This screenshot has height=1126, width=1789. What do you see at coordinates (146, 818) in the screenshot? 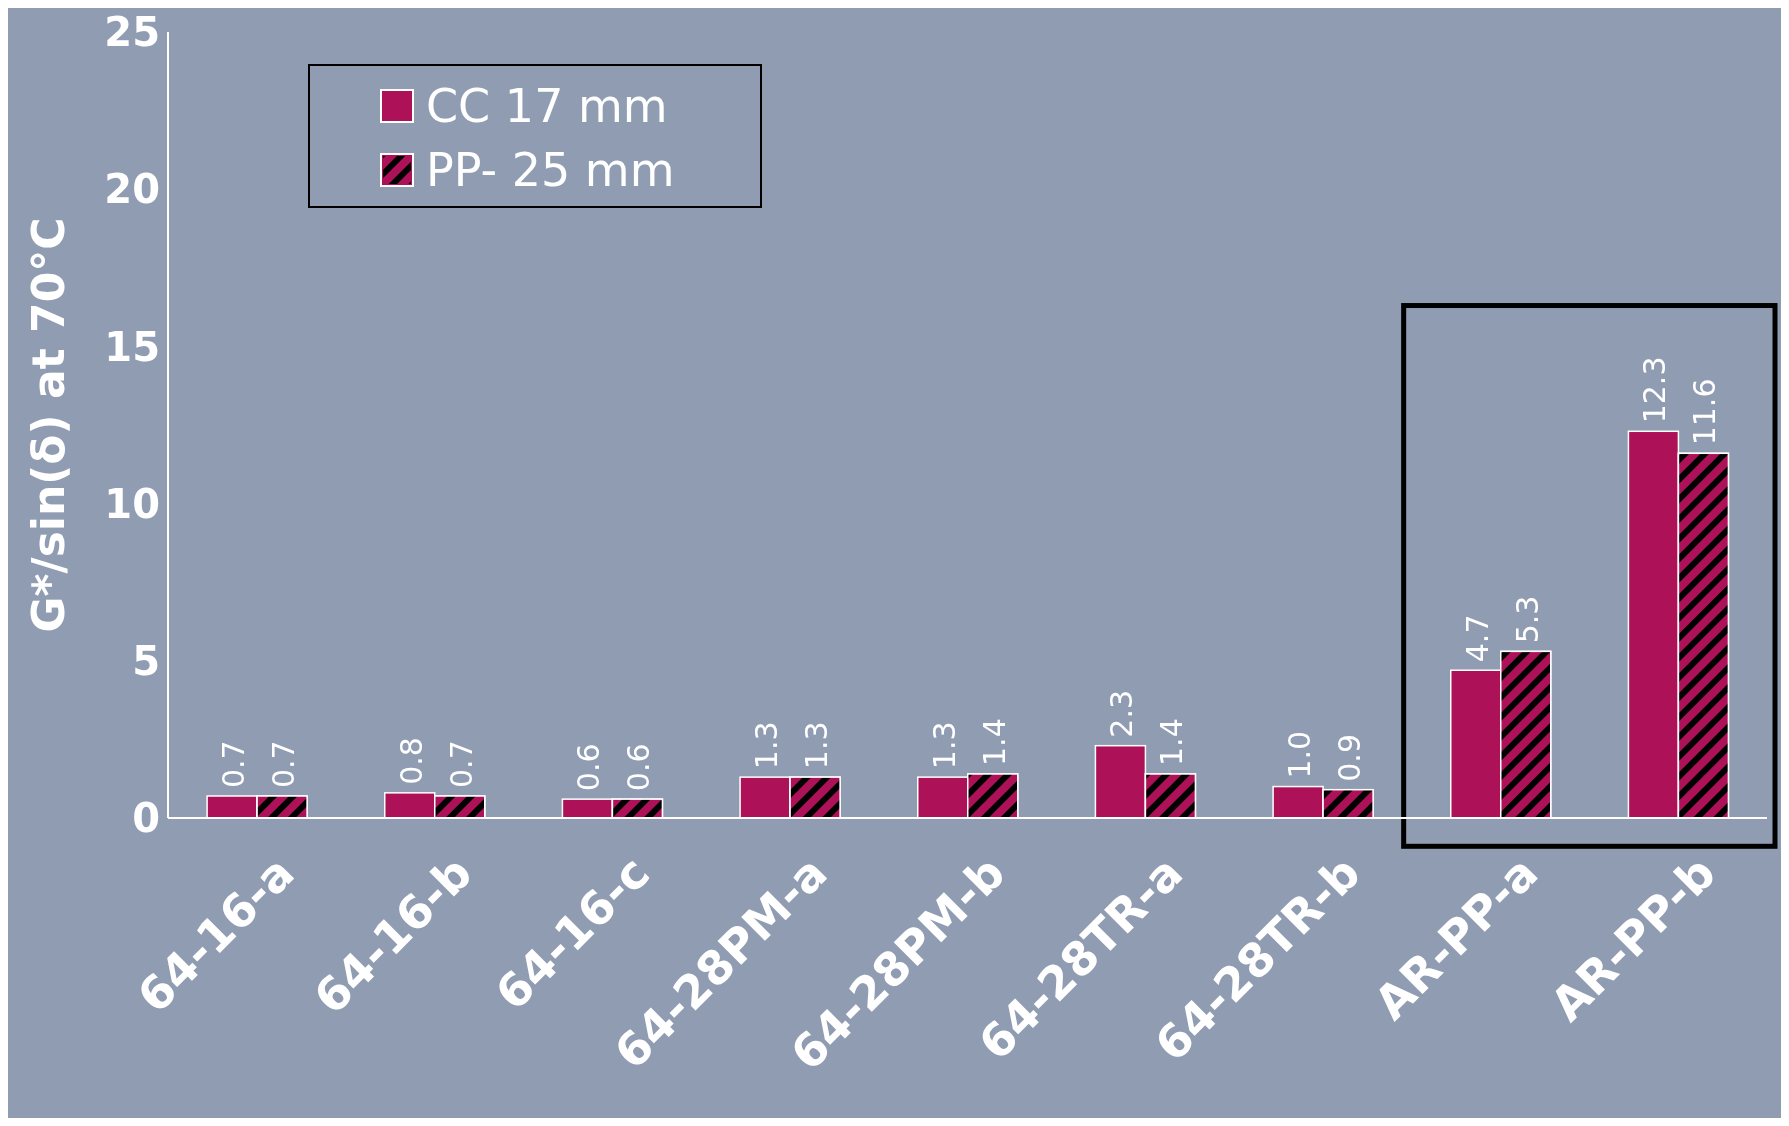
I see `y-tick-label: 0` at bounding box center [146, 818].